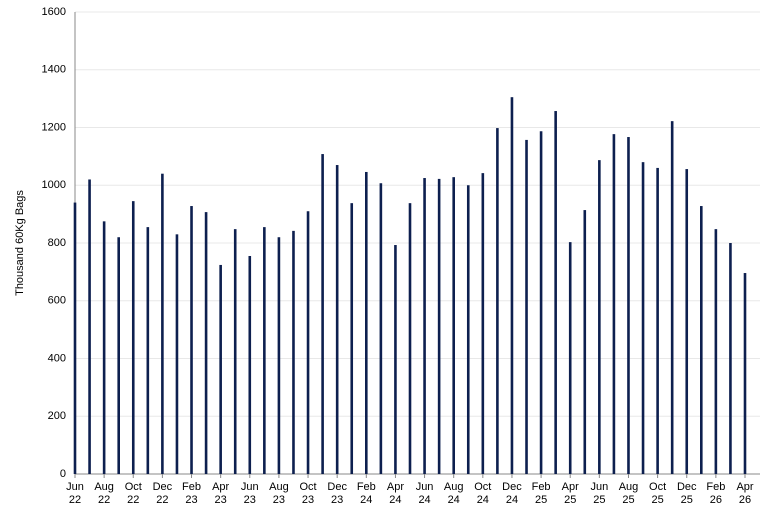  I want to click on x-tick-label: Dec 25, so click(687, 493).